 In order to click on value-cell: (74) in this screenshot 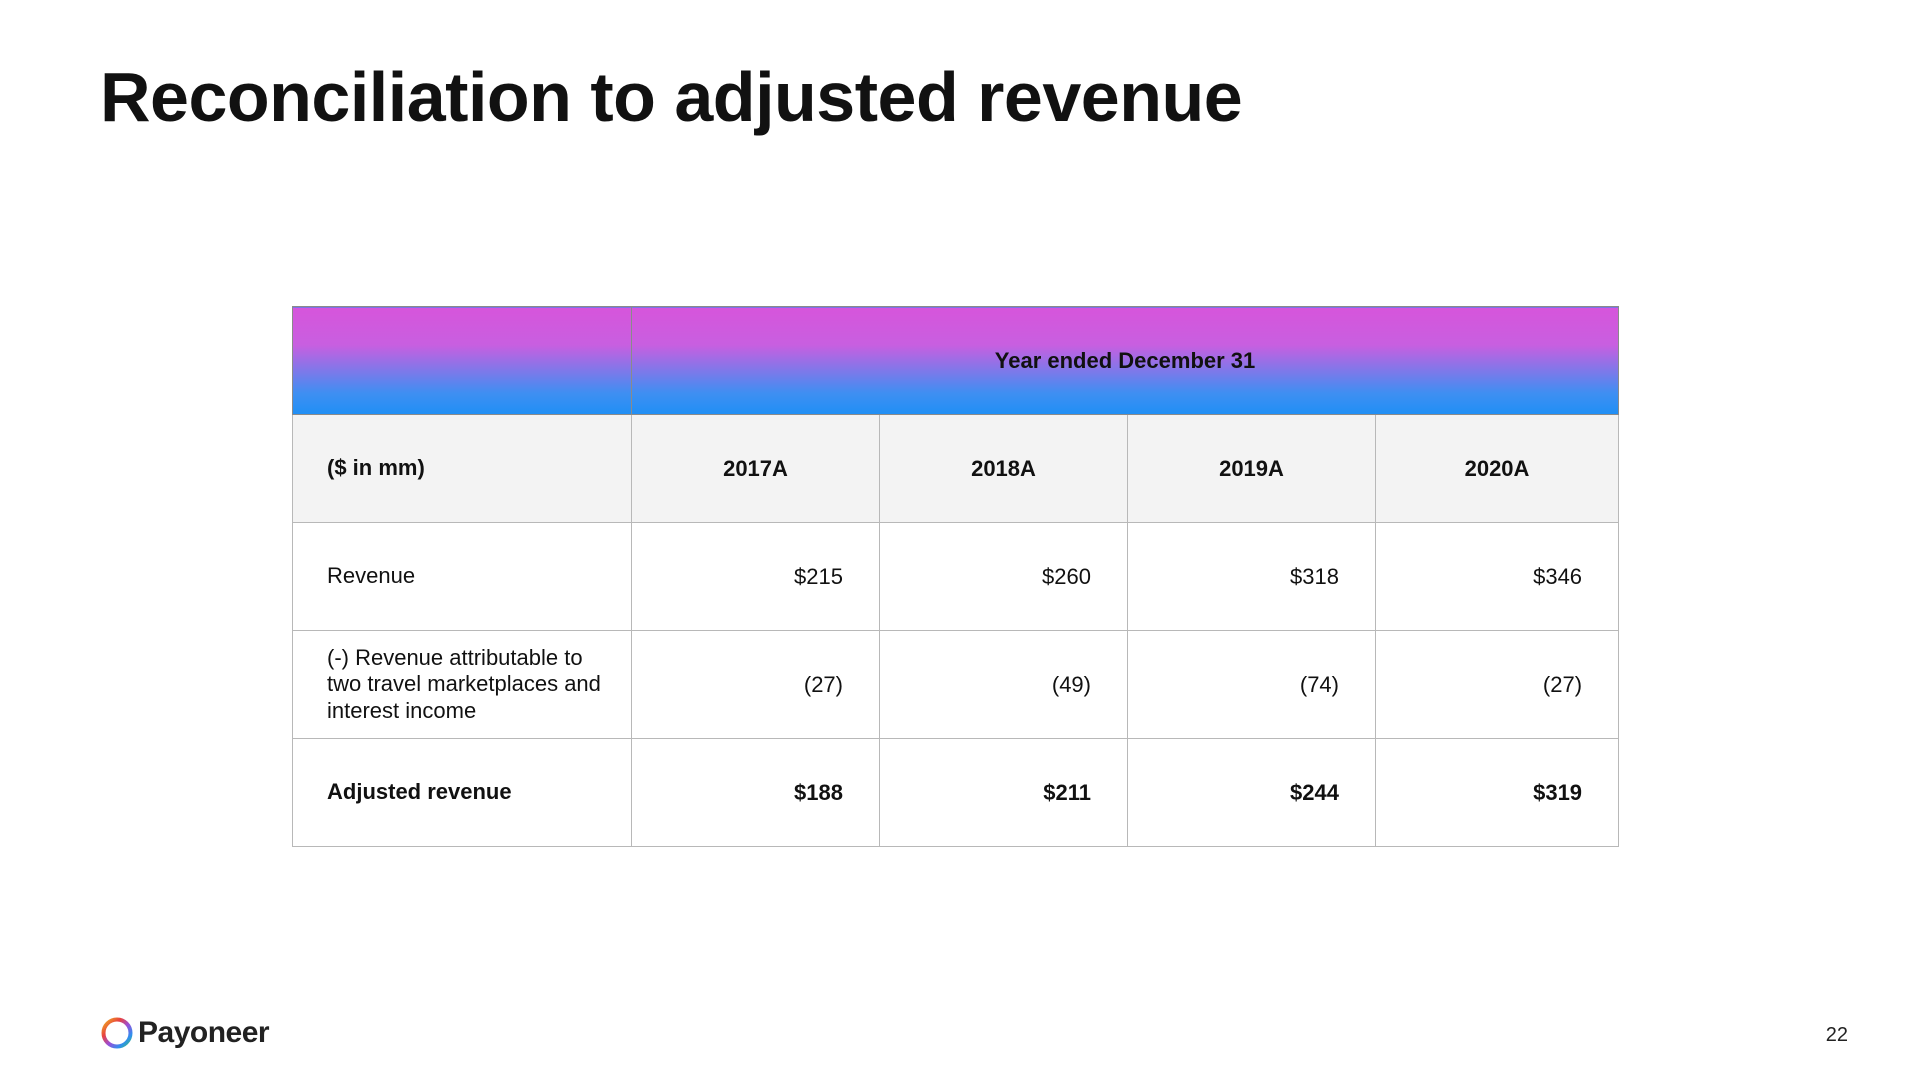, I will do `click(1251, 684)`.